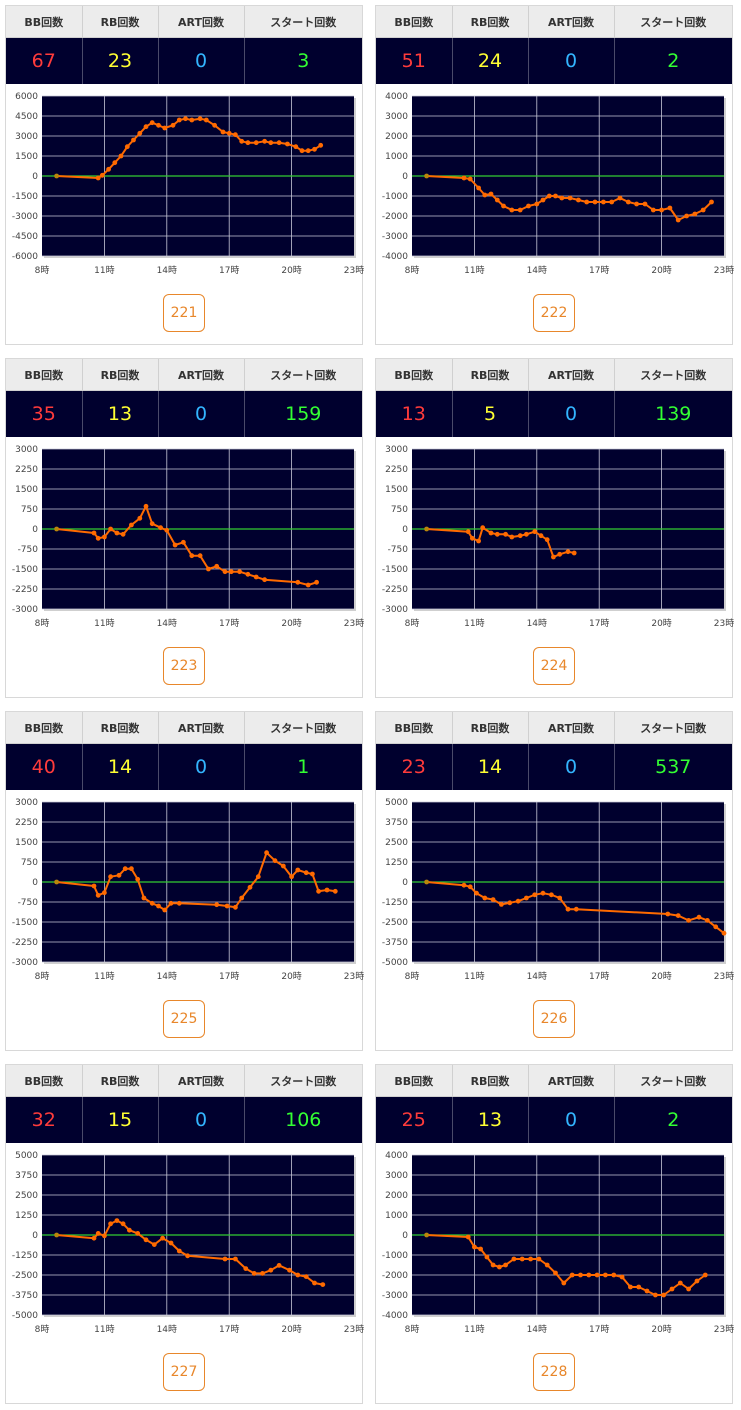 The image size is (741, 1410). I want to click on y-tick-label: -3000, so click(395, 237).